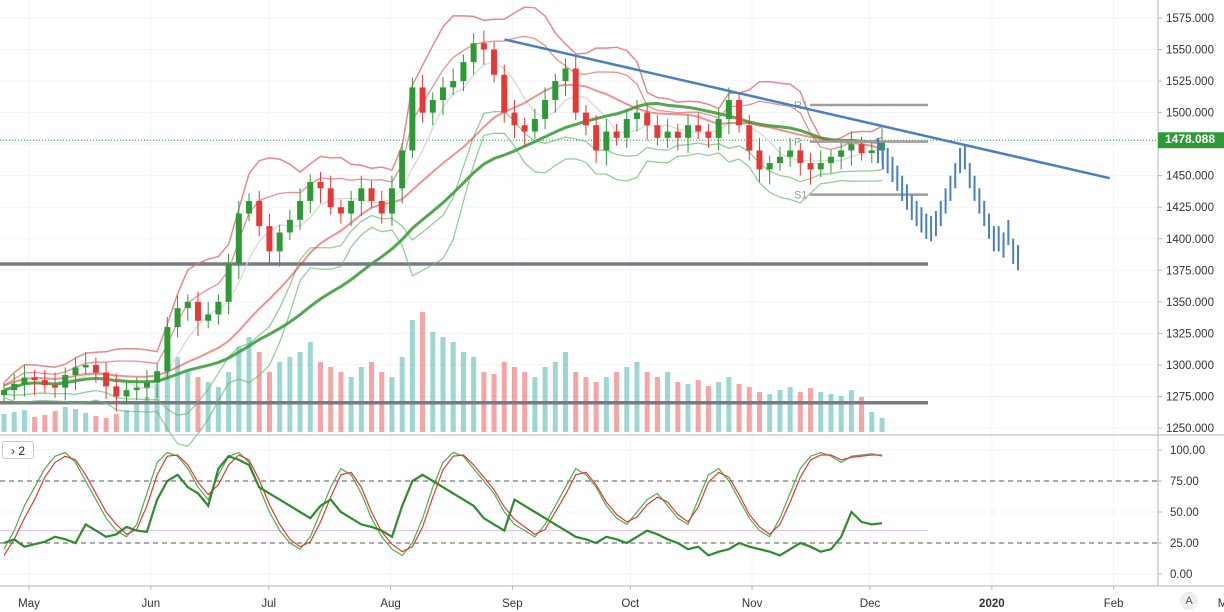  Describe the element at coordinates (1221, 604) in the screenshot. I see `x-tick-label: Mar` at that location.